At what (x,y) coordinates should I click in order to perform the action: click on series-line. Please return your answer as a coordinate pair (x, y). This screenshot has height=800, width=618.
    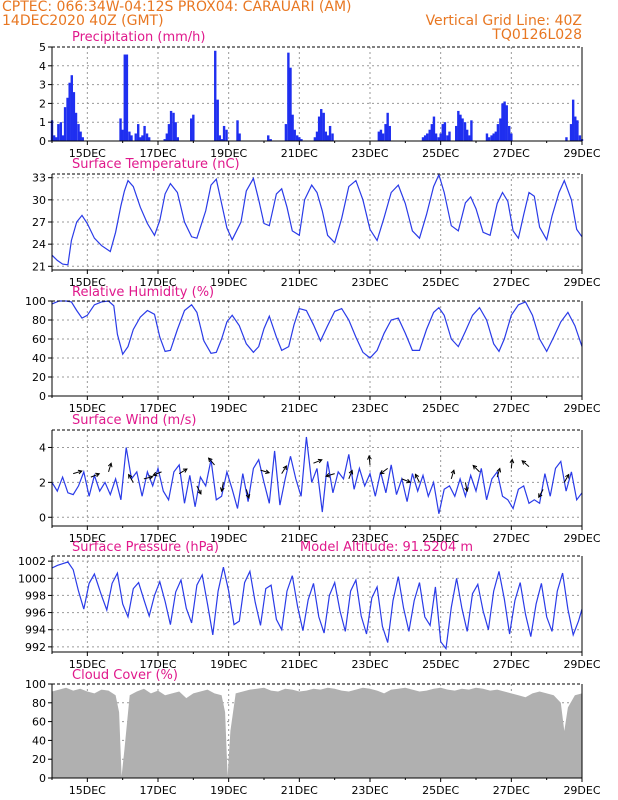
    Looking at the image, I should click on (317, 475).